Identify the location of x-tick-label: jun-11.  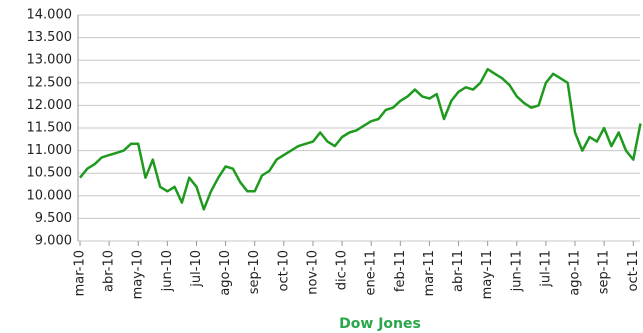
(516, 271).